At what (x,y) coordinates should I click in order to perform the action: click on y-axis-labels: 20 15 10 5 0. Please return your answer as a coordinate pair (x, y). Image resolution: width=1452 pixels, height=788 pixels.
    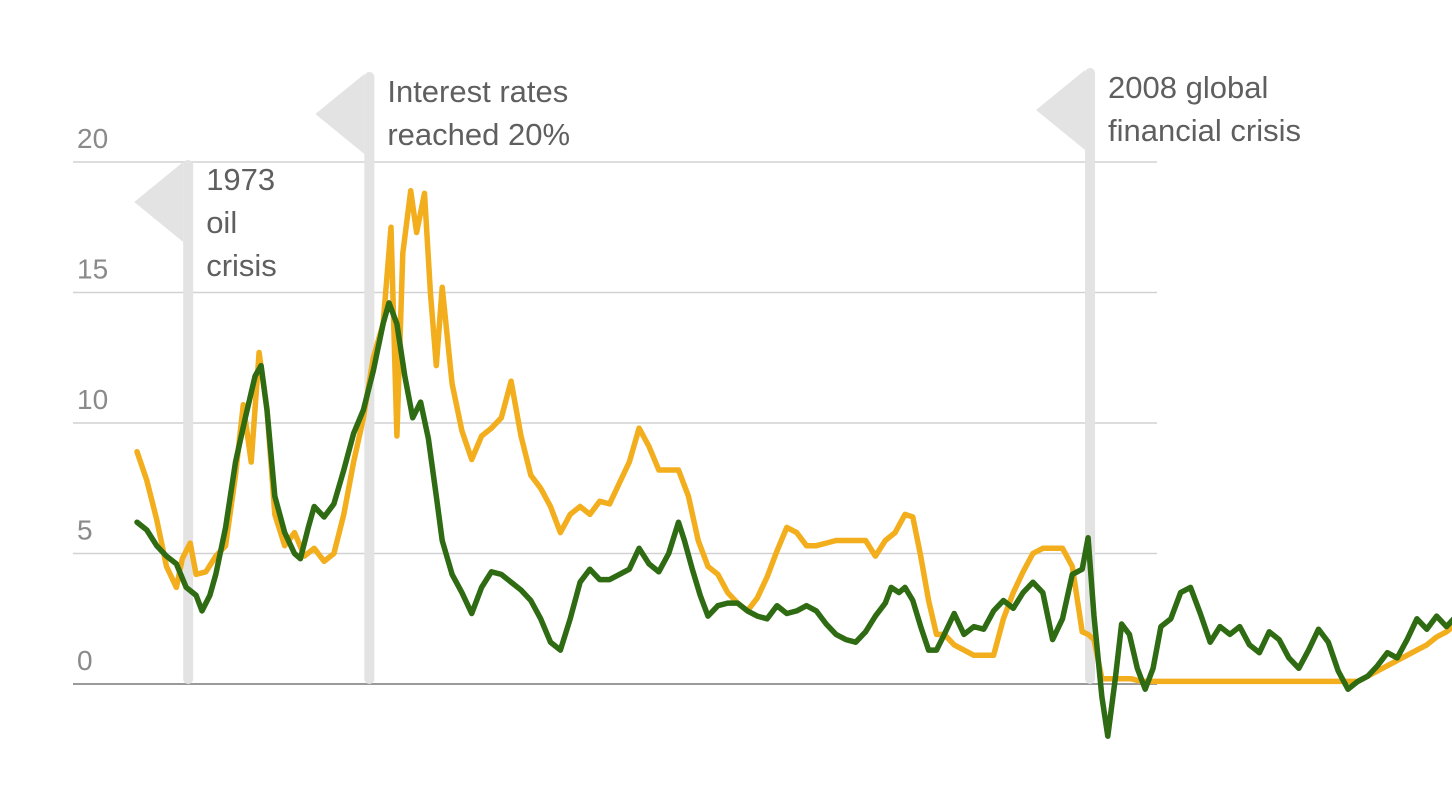
    Looking at the image, I should click on (92, 399).